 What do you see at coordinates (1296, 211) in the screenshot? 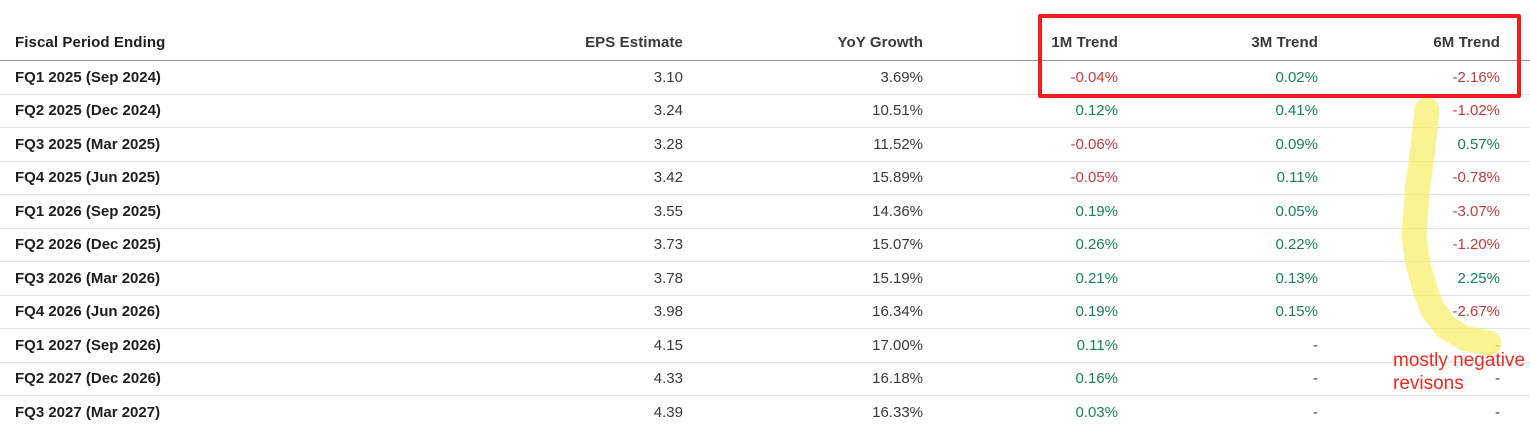
I see `trend-3m-cell: 0.05%` at bounding box center [1296, 211].